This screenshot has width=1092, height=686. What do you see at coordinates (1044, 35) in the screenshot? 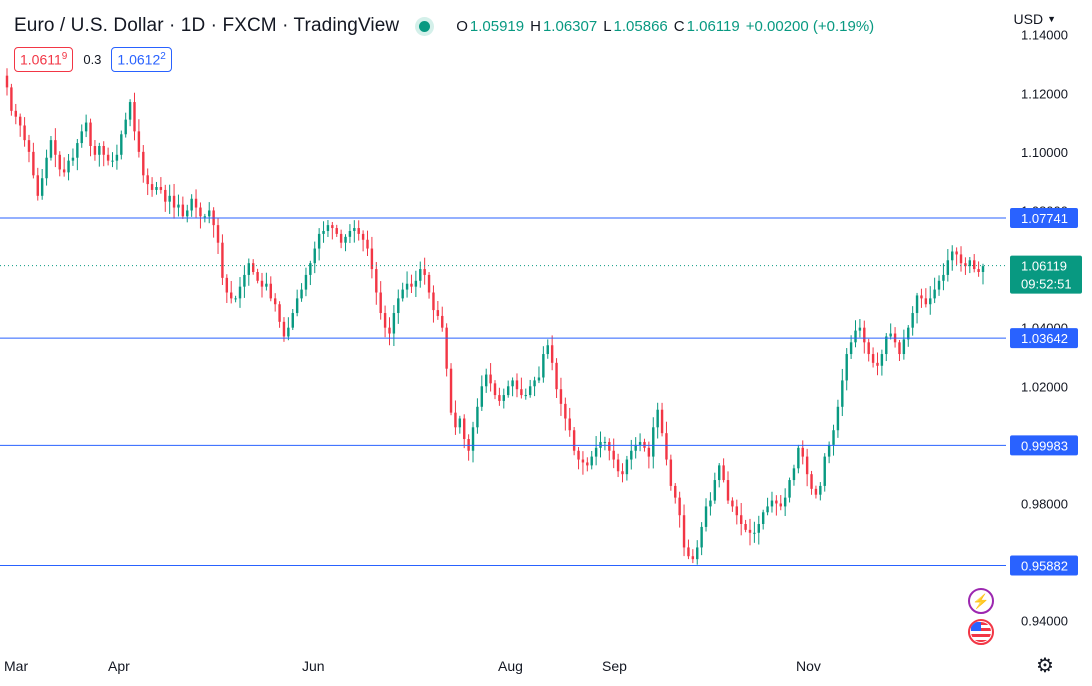
I see `price-tick-label: 1.14000` at bounding box center [1044, 35].